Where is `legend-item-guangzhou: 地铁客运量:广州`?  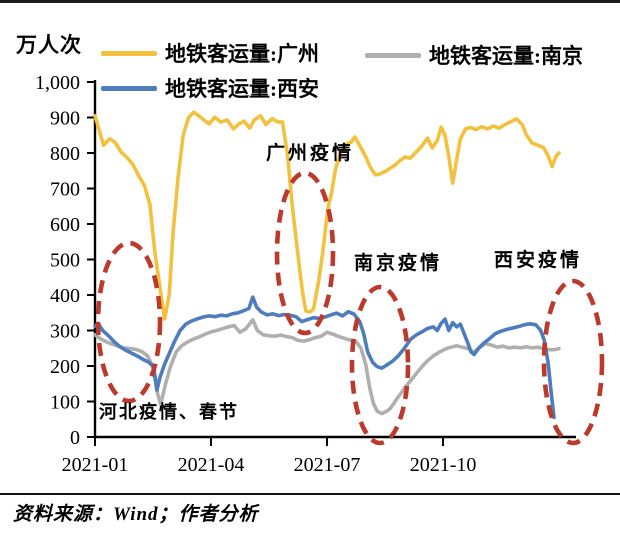
legend-item-guangzhou: 地铁客运量:广州 is located at coordinates (210, 53).